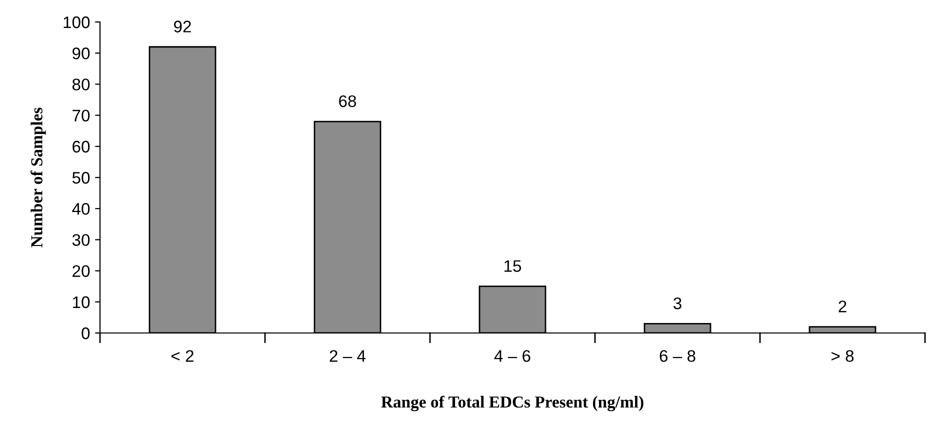 The width and height of the screenshot is (937, 422). I want to click on data-label: 15, so click(513, 266).